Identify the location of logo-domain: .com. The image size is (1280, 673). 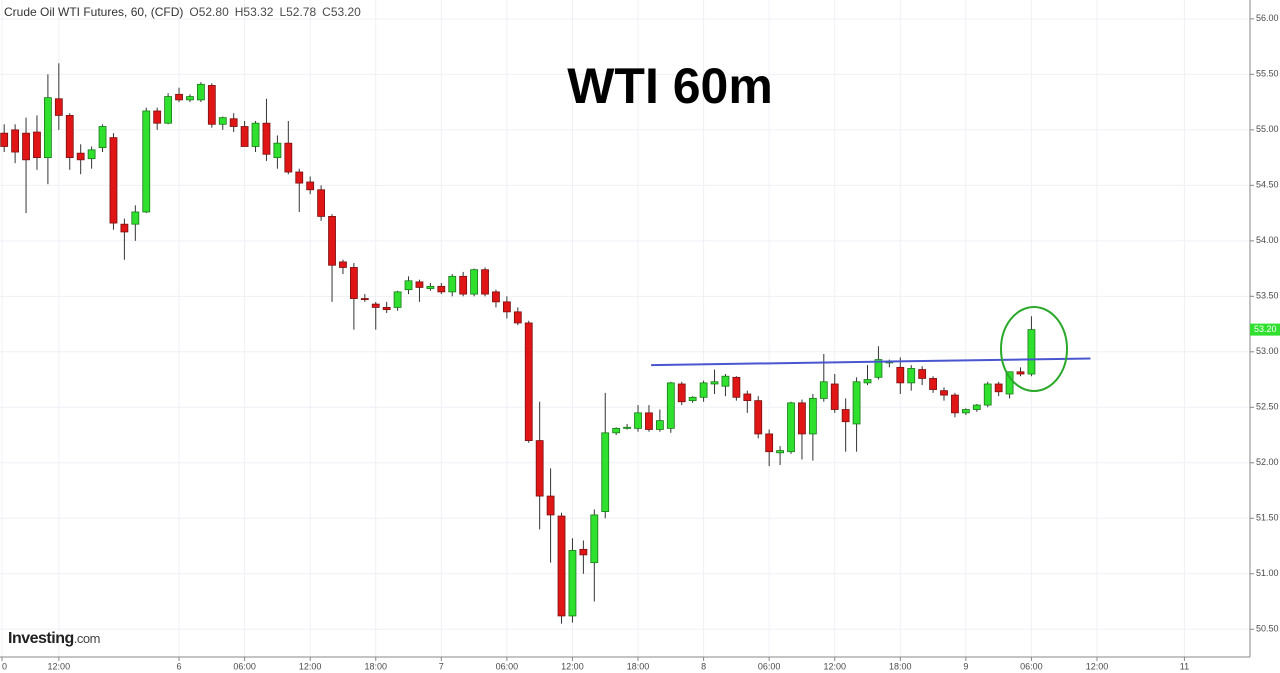
(87, 638).